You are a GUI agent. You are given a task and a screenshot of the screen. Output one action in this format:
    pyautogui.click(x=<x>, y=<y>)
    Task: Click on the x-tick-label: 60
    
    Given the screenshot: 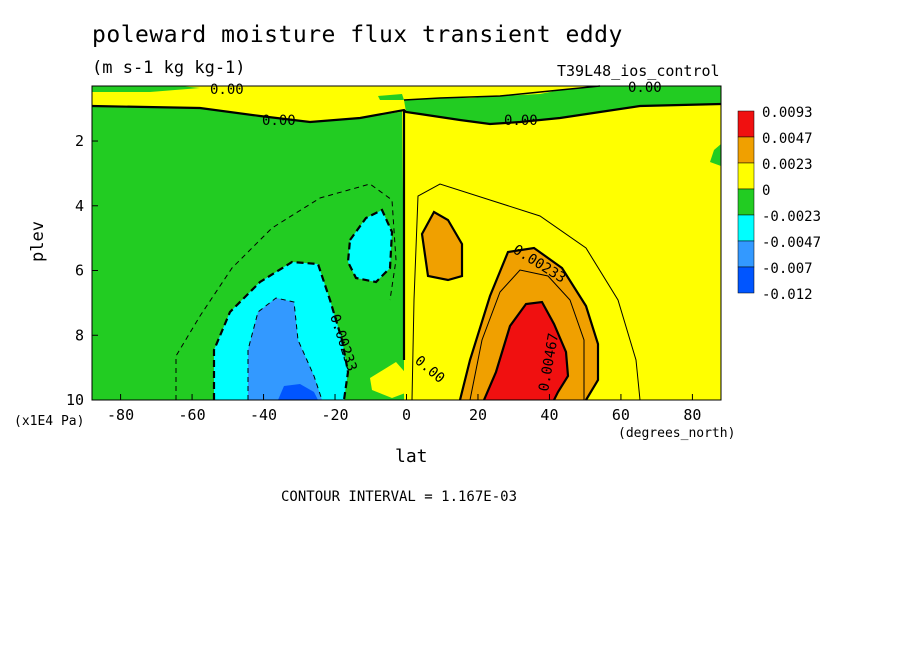 What is the action you would take?
    pyautogui.click(x=621, y=415)
    